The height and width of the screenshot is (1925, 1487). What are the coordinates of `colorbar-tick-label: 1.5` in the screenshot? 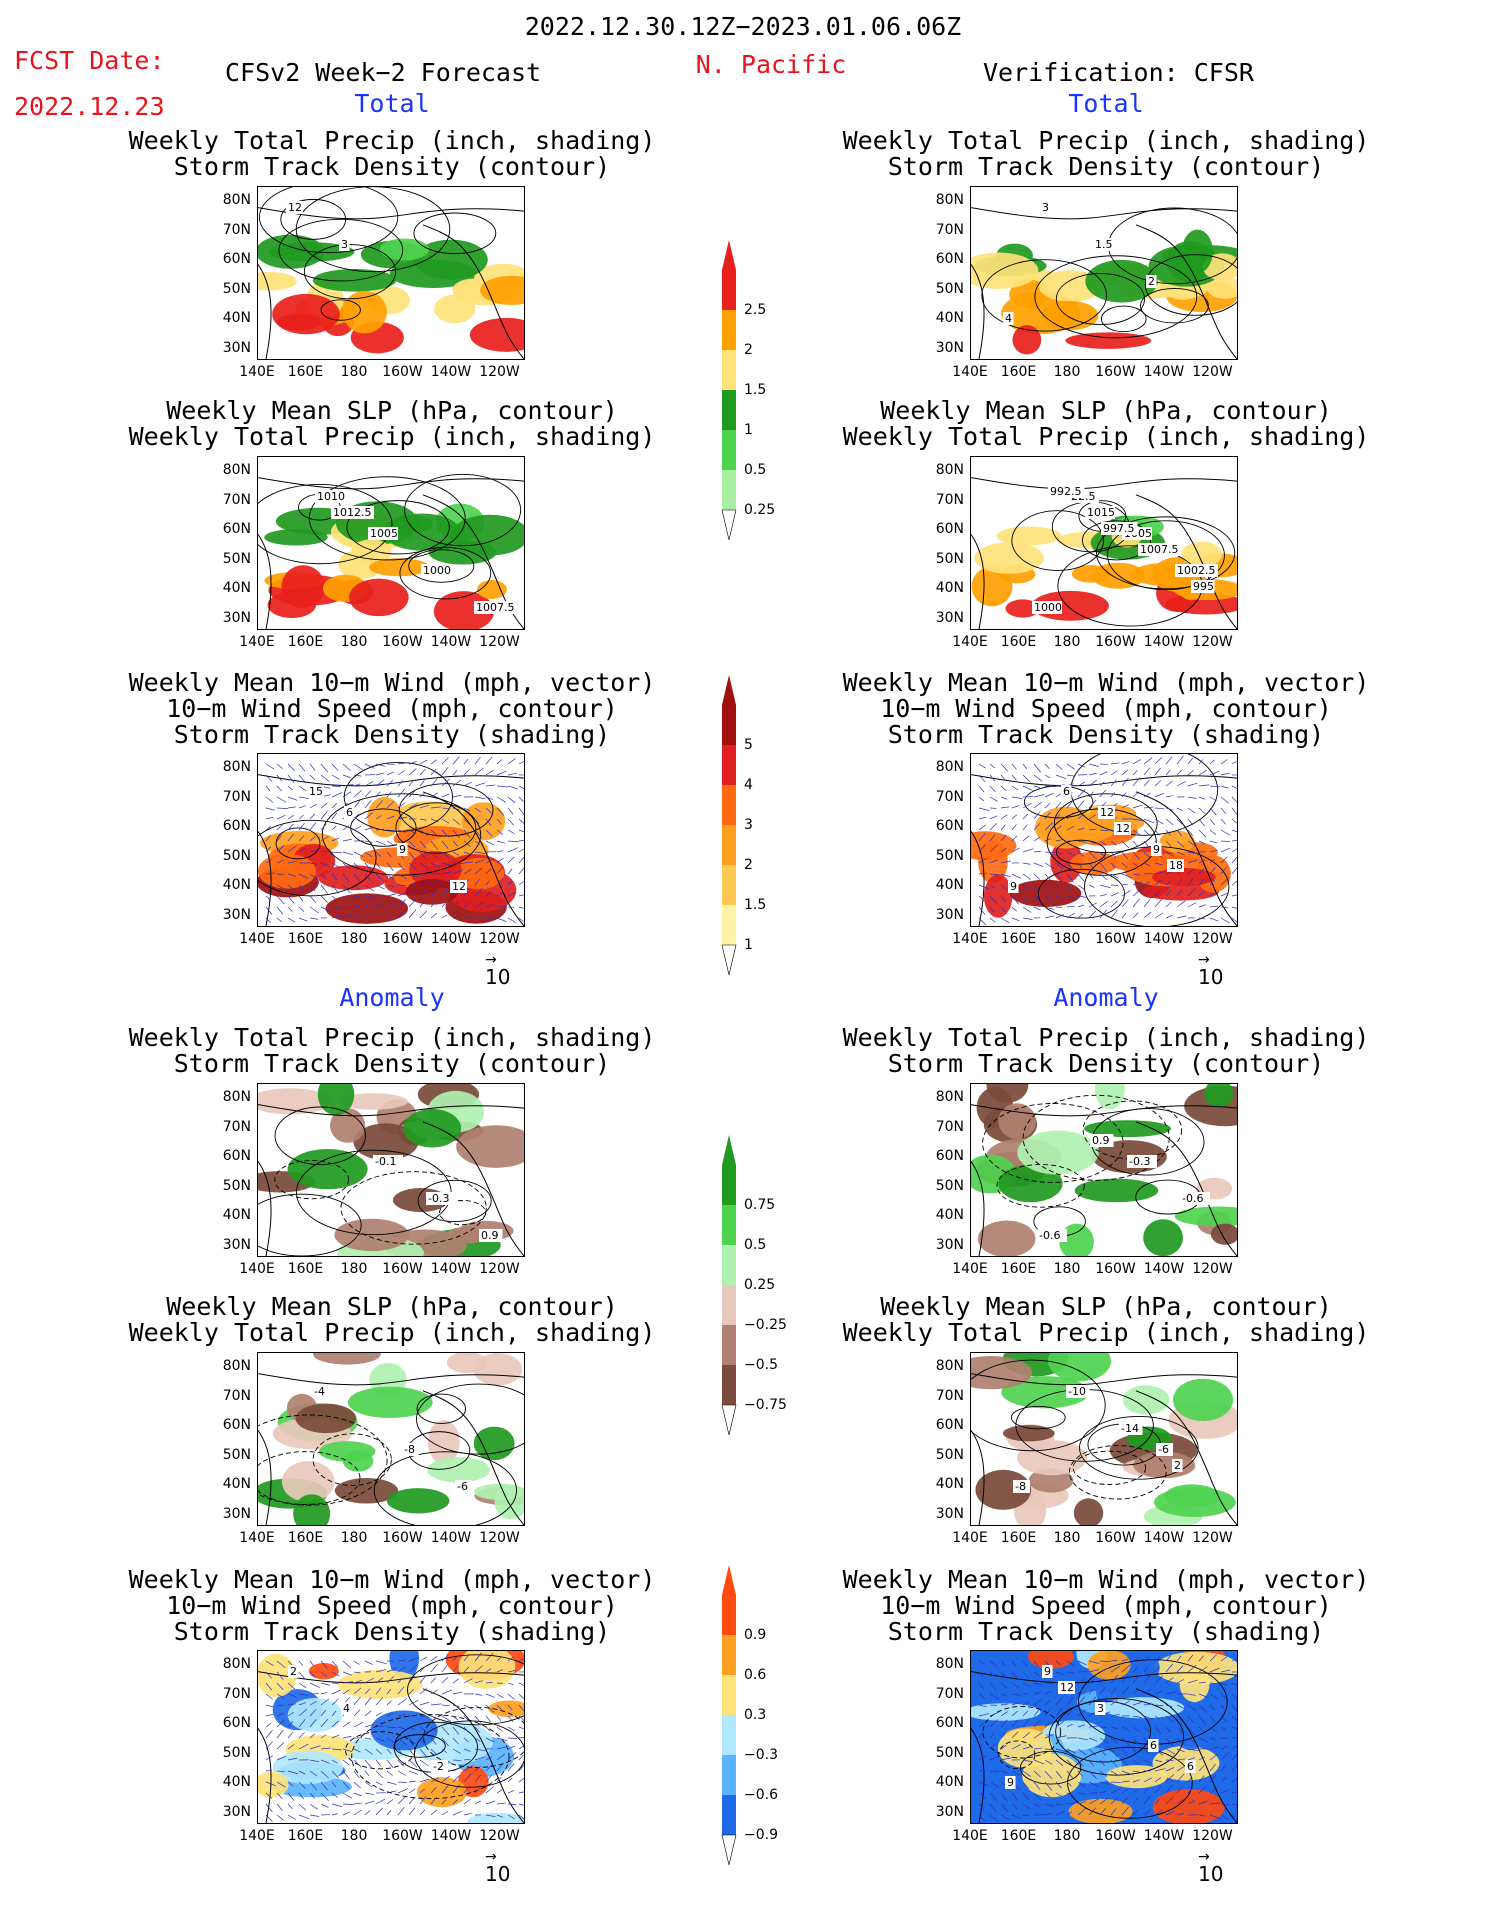 It's located at (755, 905).